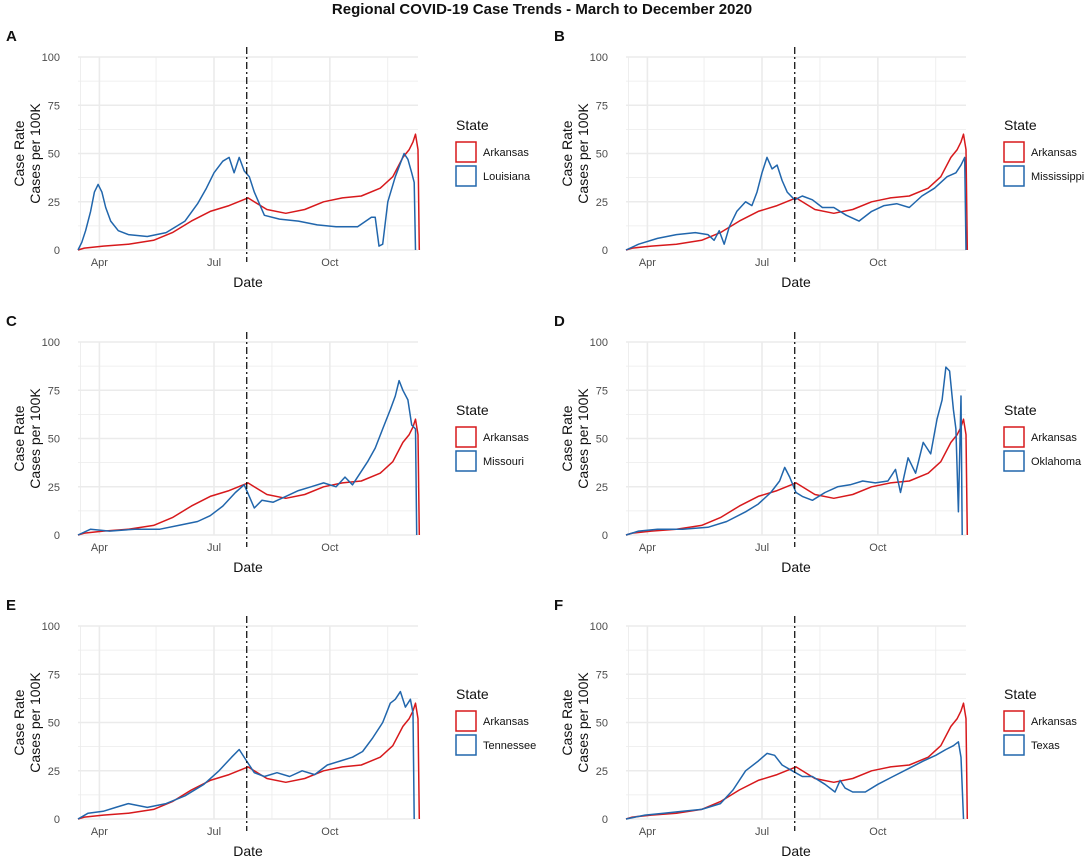  What do you see at coordinates (559, 321) in the screenshot?
I see `panel-label: D` at bounding box center [559, 321].